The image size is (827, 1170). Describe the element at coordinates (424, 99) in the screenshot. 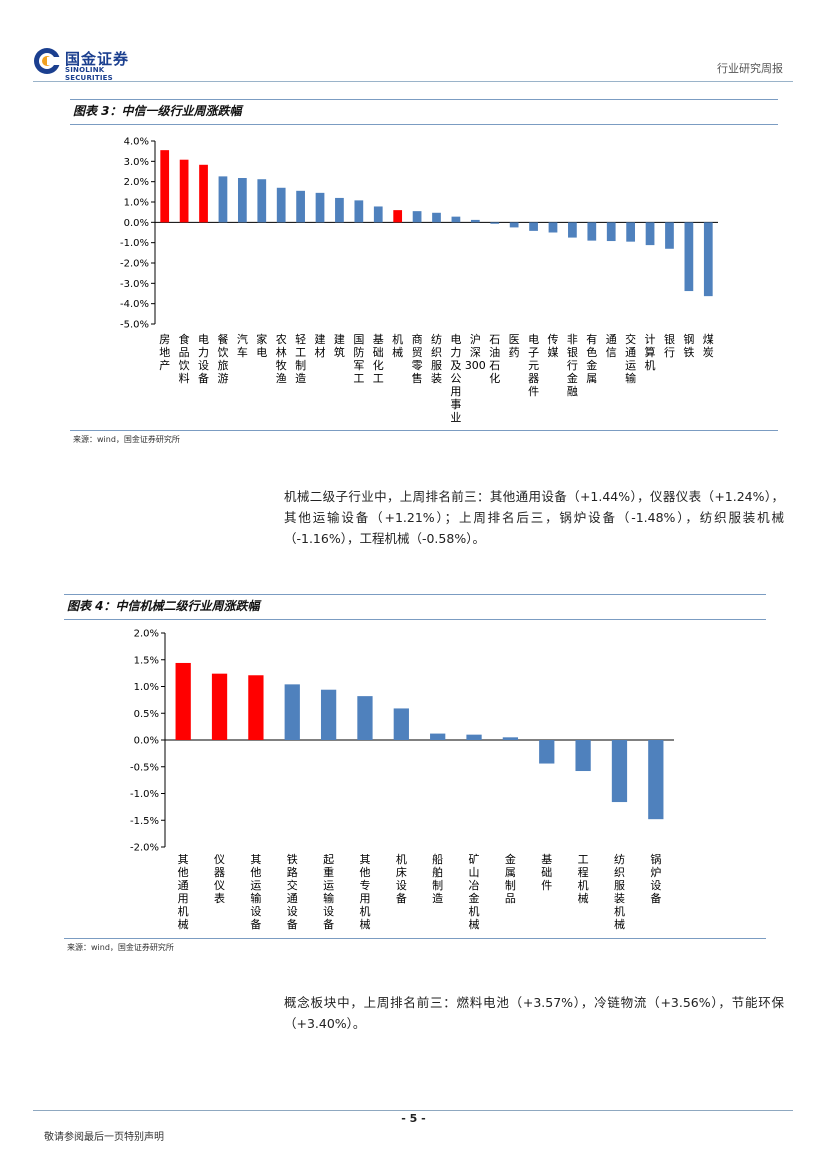

I see `figure3-top-rule` at that location.